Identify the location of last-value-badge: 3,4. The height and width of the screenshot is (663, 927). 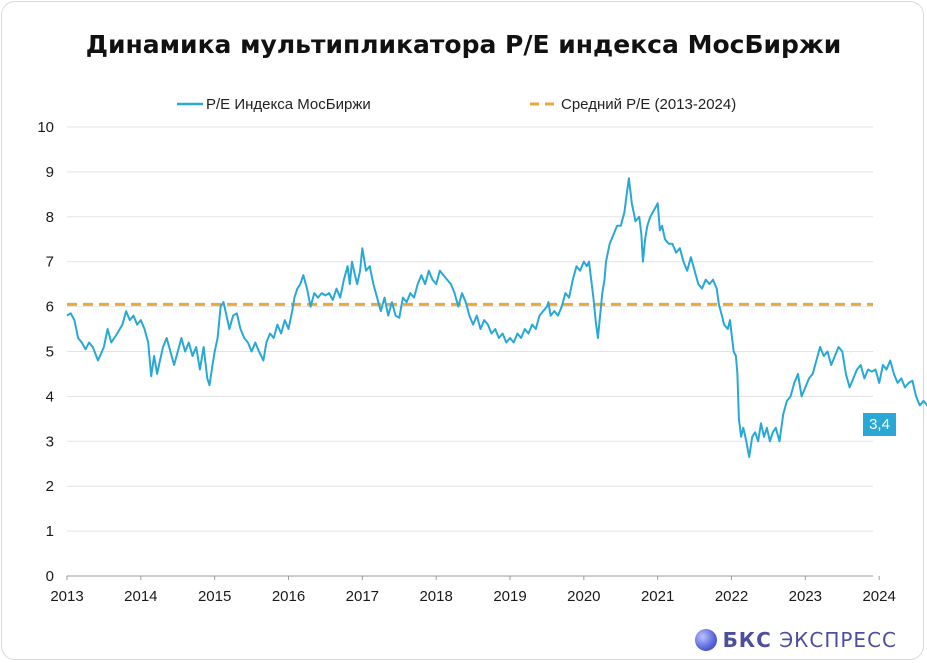
(879, 424).